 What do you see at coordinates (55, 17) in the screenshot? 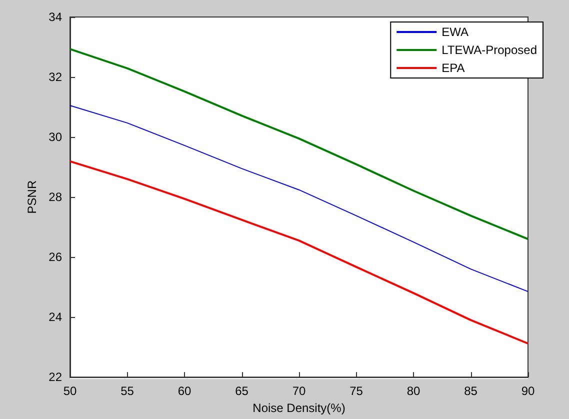
I see `y-tick-label: 34` at bounding box center [55, 17].